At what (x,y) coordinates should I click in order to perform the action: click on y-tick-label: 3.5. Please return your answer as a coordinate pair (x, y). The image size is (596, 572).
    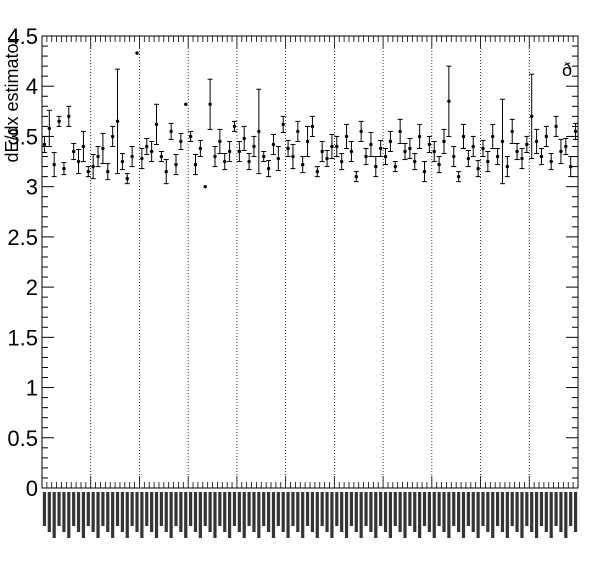
    Looking at the image, I should click on (22, 136).